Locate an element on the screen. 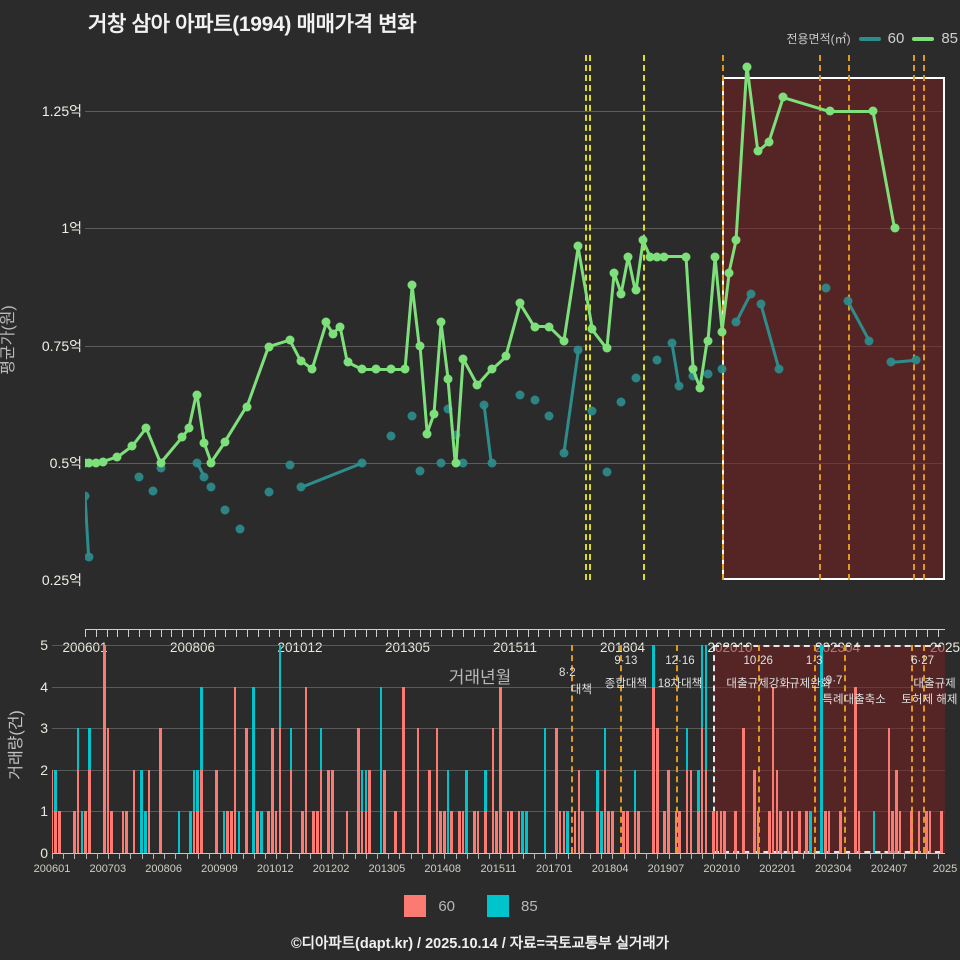 Image resolution: width=960 pixels, height=960 pixels. legend-bottom-item-85: 85 is located at coordinates (512, 906).